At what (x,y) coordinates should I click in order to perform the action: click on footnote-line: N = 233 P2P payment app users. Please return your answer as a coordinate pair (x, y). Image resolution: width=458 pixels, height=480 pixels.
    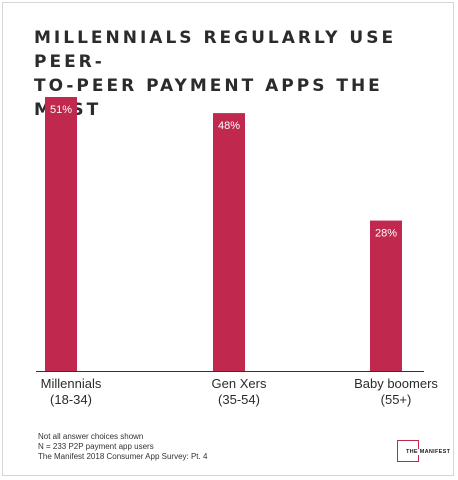
    Looking at the image, I should click on (96, 446).